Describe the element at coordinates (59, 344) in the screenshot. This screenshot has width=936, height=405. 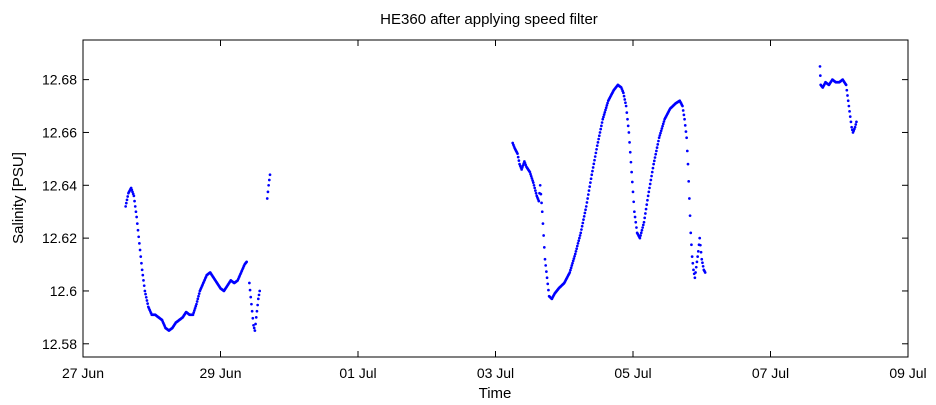
I see `y-tick-label: 12.58` at that location.